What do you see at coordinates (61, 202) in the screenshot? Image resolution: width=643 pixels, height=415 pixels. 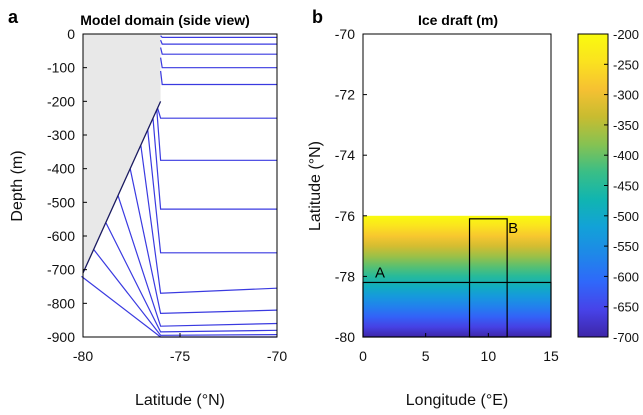 I see `y-tick-label: -500` at bounding box center [61, 202].